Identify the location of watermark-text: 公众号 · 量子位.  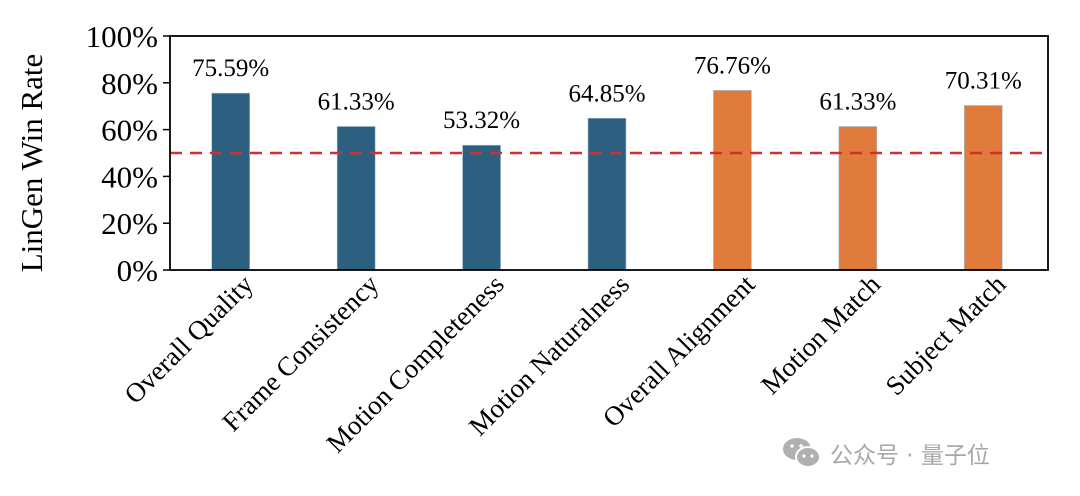
(910, 456).